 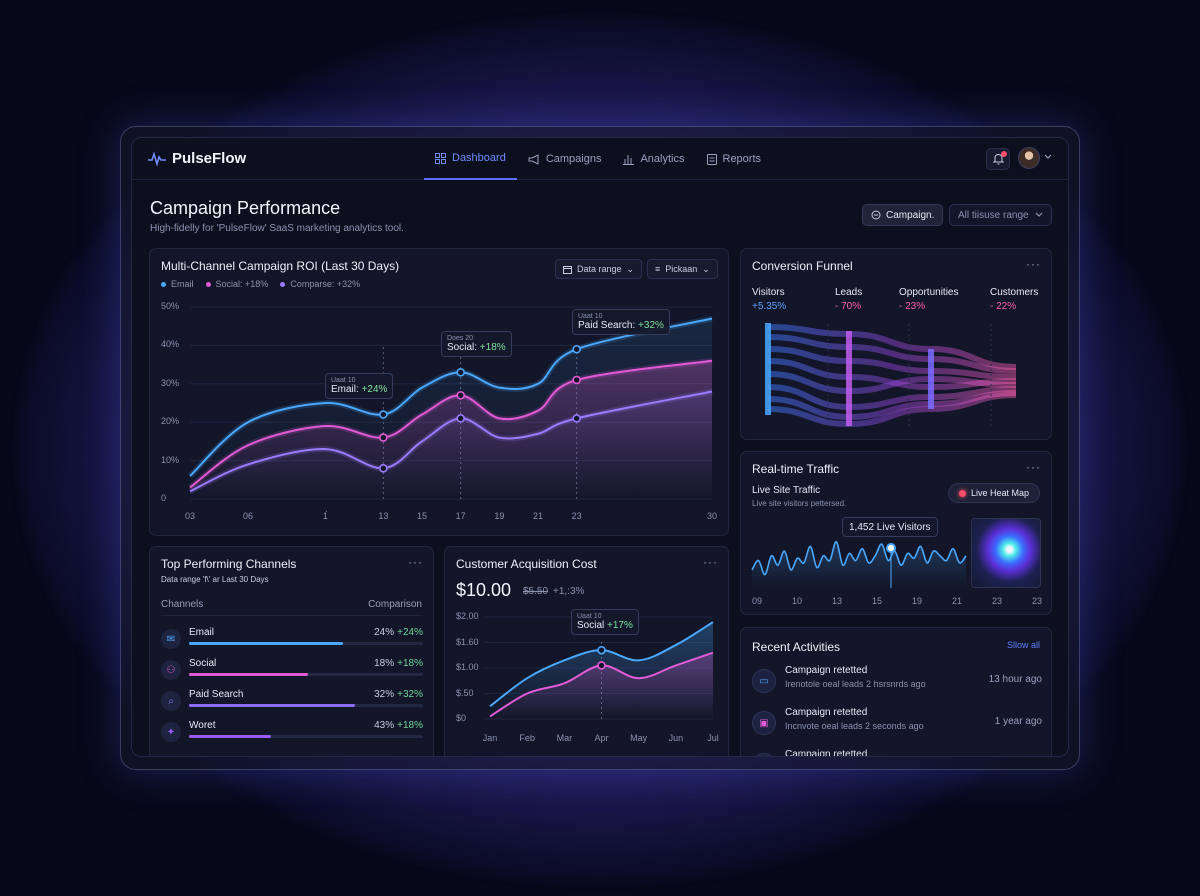 What do you see at coordinates (653, 159) in the screenshot?
I see `nav-analytics: Analytics` at bounding box center [653, 159].